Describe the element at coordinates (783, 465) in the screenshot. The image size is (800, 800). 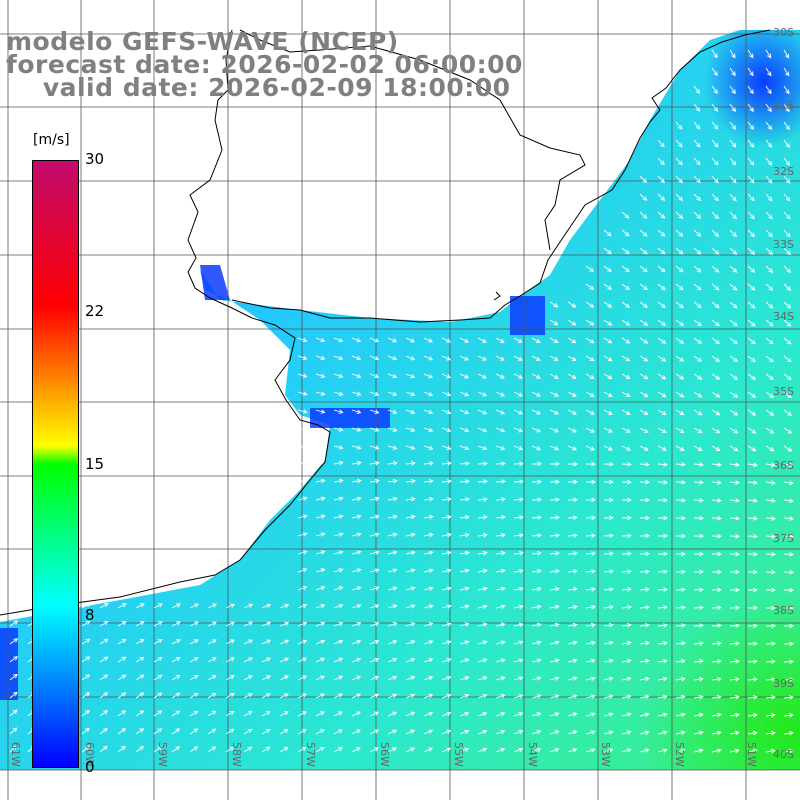
I see `lat-label: 36S` at that location.